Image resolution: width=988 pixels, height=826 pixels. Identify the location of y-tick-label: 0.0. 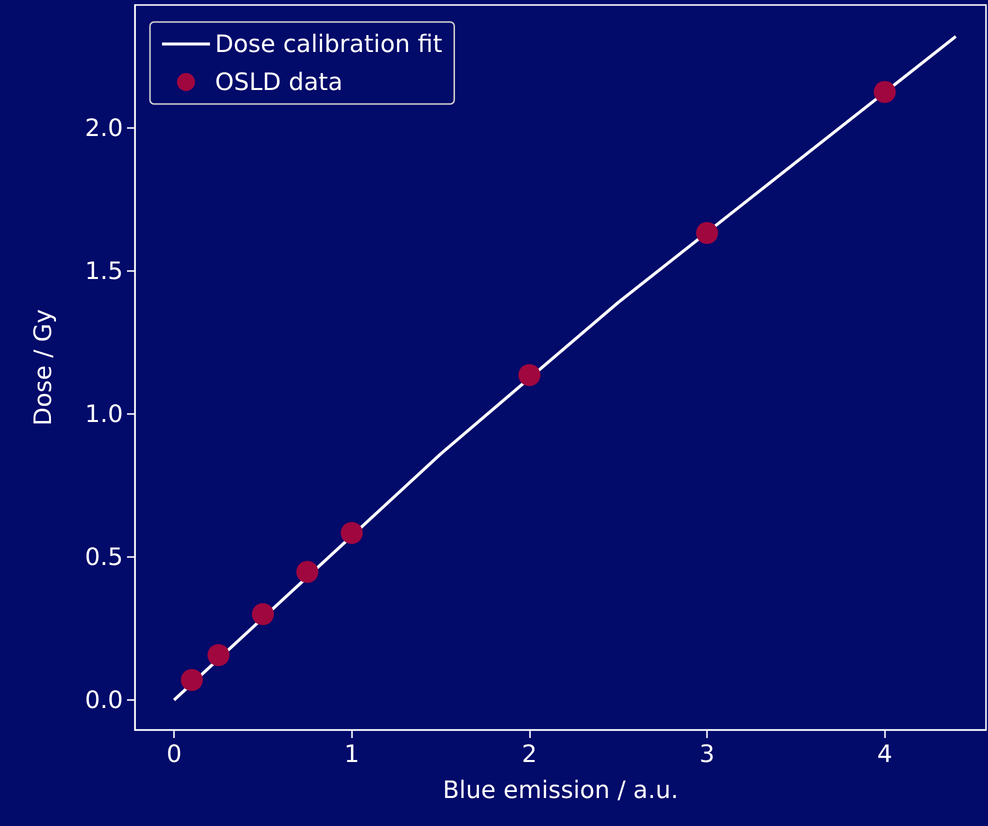
(103, 700).